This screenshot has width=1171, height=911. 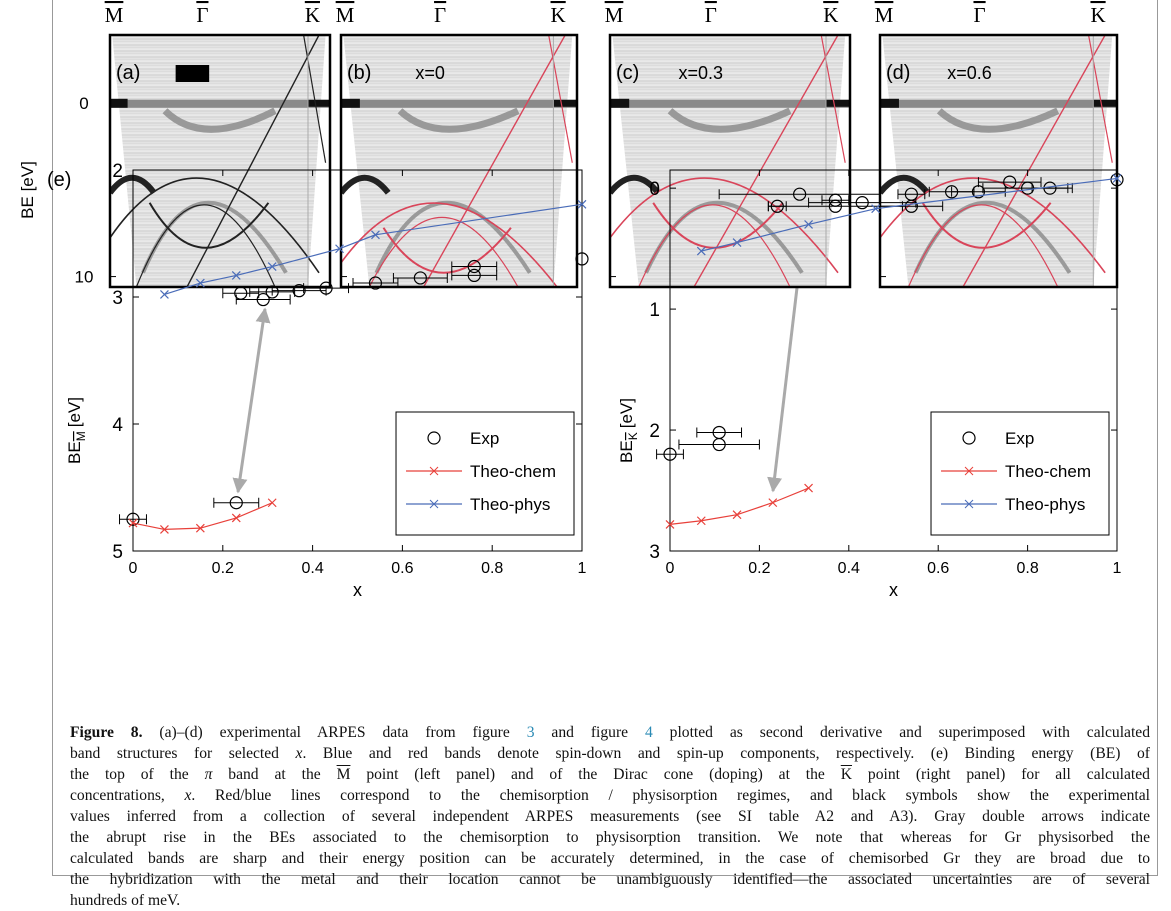 What do you see at coordinates (274, 774) in the screenshot?
I see `caption-text: band at the` at bounding box center [274, 774].